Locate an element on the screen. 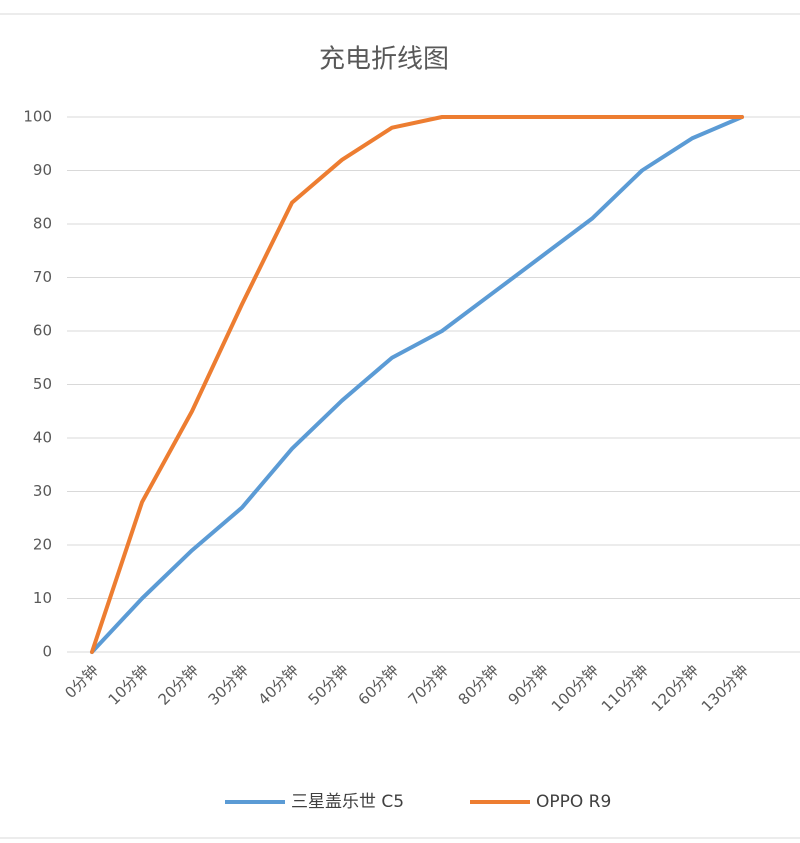 The image size is (800, 843). y-tick-label: 100 is located at coordinates (37, 117).